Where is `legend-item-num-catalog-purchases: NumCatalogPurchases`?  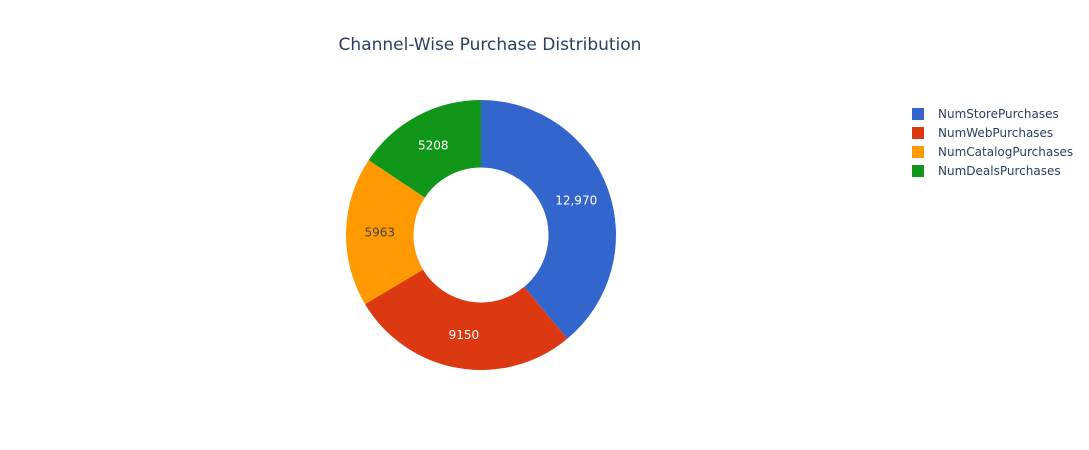
legend-item-num-catalog-purchases: NumCatalogPurchases is located at coordinates (992, 152).